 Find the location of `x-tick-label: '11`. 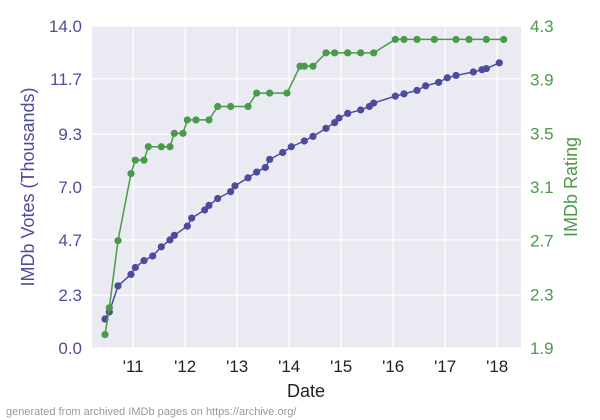

x-tick-label: '11 is located at coordinates (133, 366).